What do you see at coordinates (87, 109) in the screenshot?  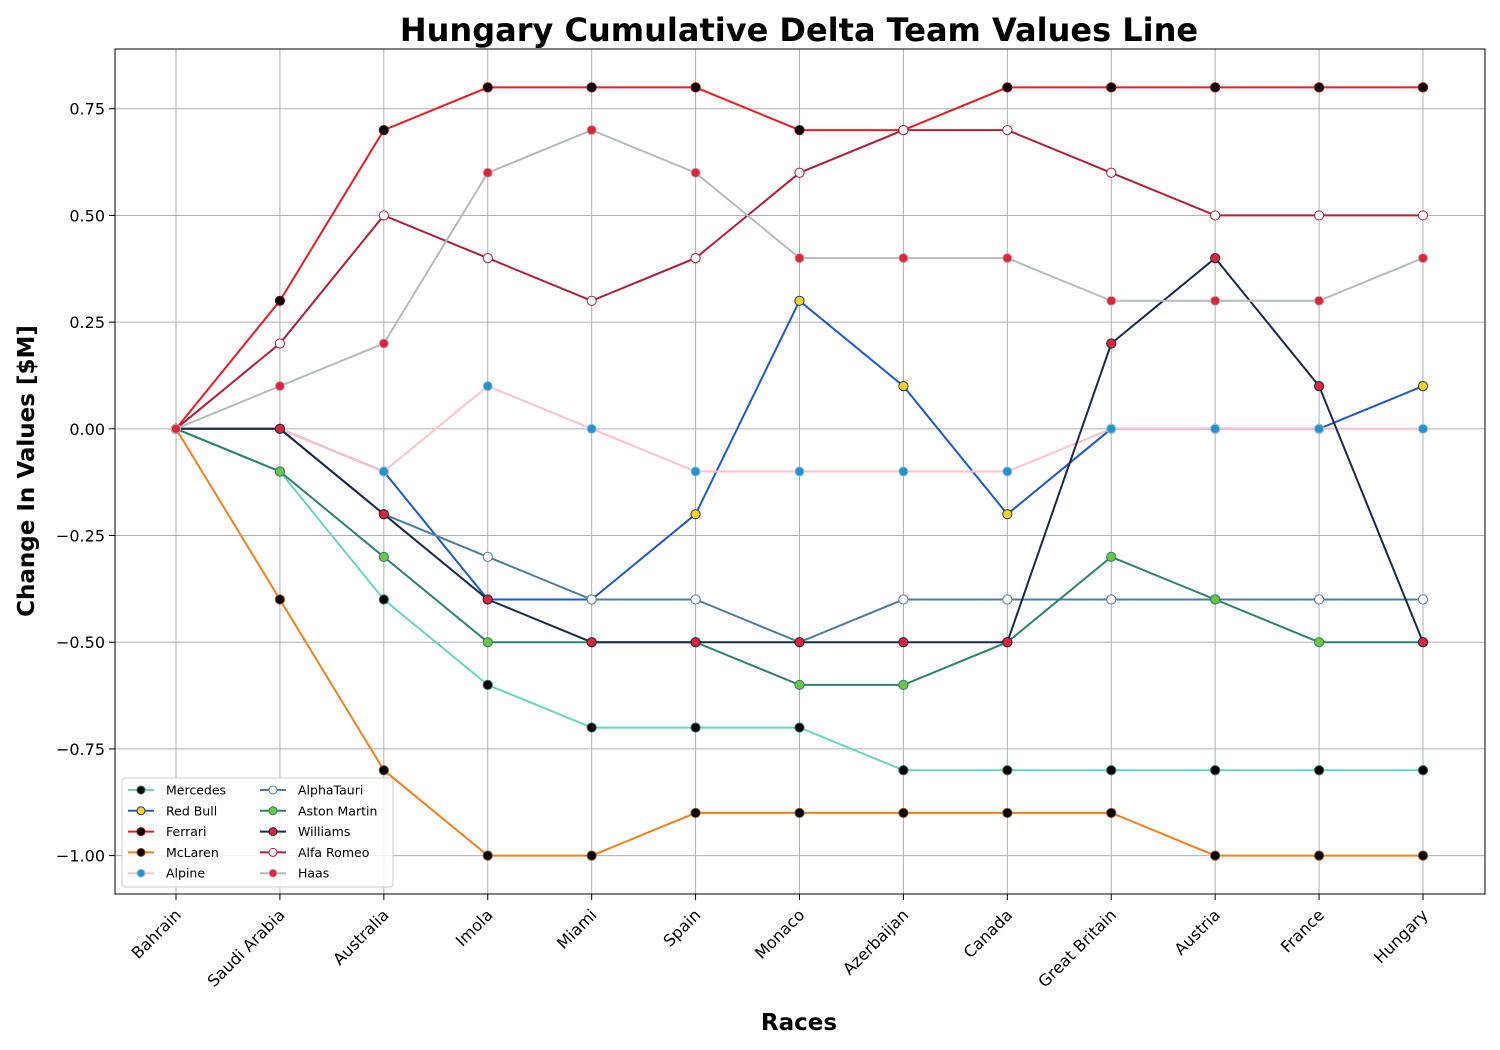 I see `y-tick-label: 0.75` at bounding box center [87, 109].